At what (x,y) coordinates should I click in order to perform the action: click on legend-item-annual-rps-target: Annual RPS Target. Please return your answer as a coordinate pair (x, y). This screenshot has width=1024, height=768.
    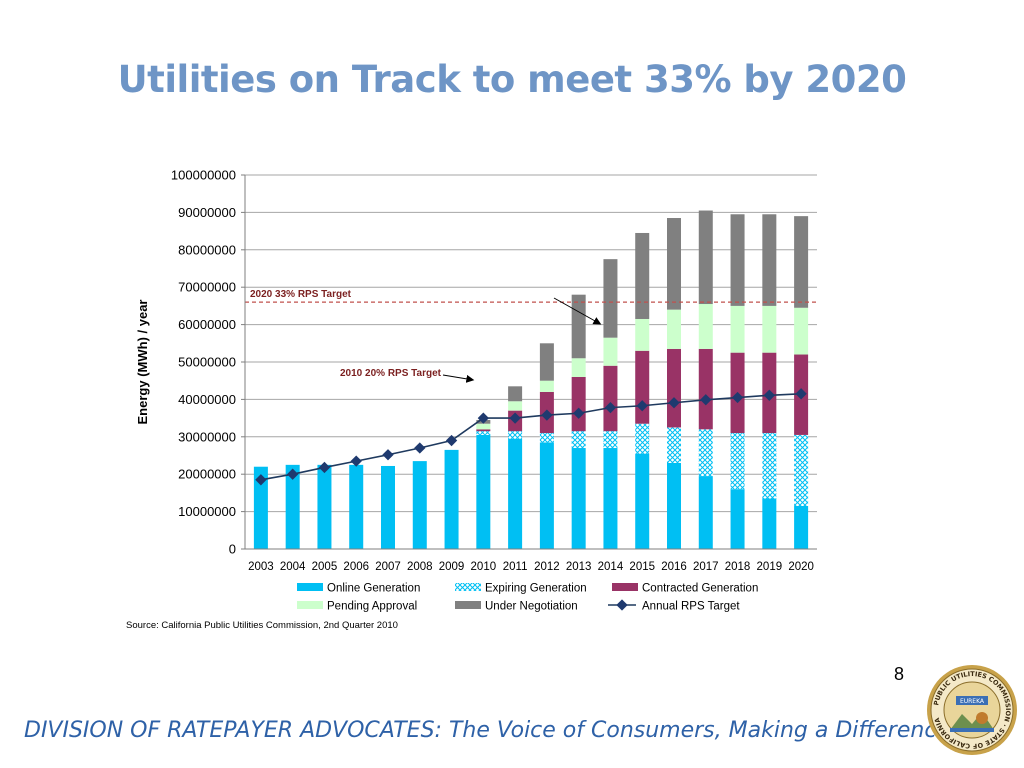
    Looking at the image, I should click on (674, 606).